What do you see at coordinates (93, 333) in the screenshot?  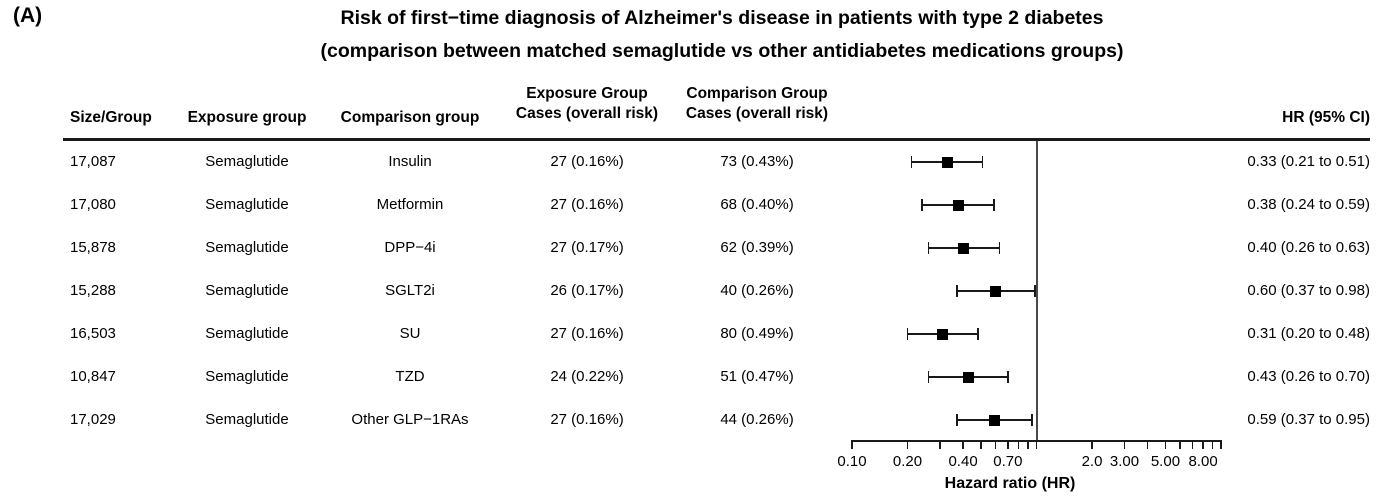 I see `cell-size-group: 16,503` at bounding box center [93, 333].